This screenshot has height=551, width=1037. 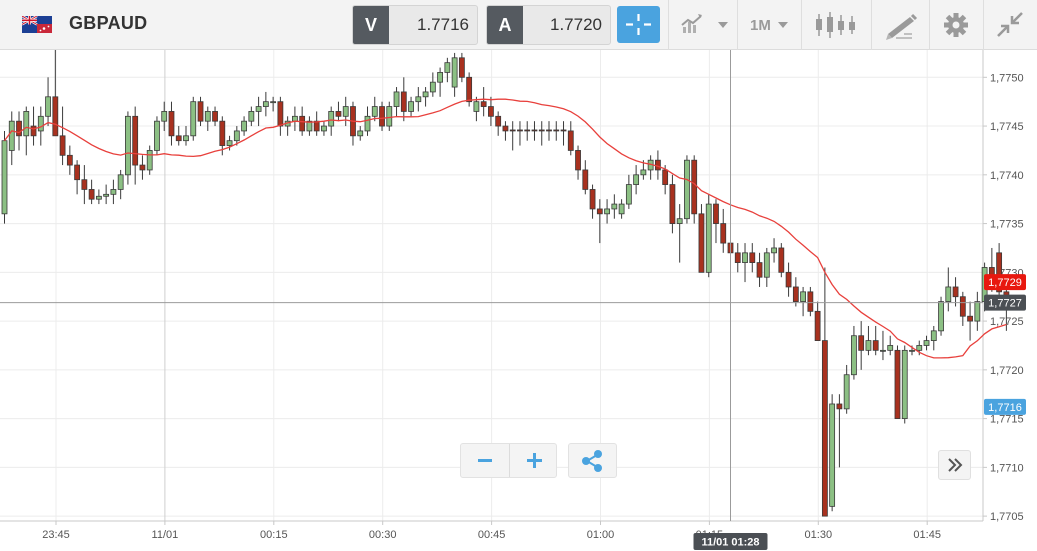 I want to click on svg-text: 1,7729, so click(x=1005, y=283).